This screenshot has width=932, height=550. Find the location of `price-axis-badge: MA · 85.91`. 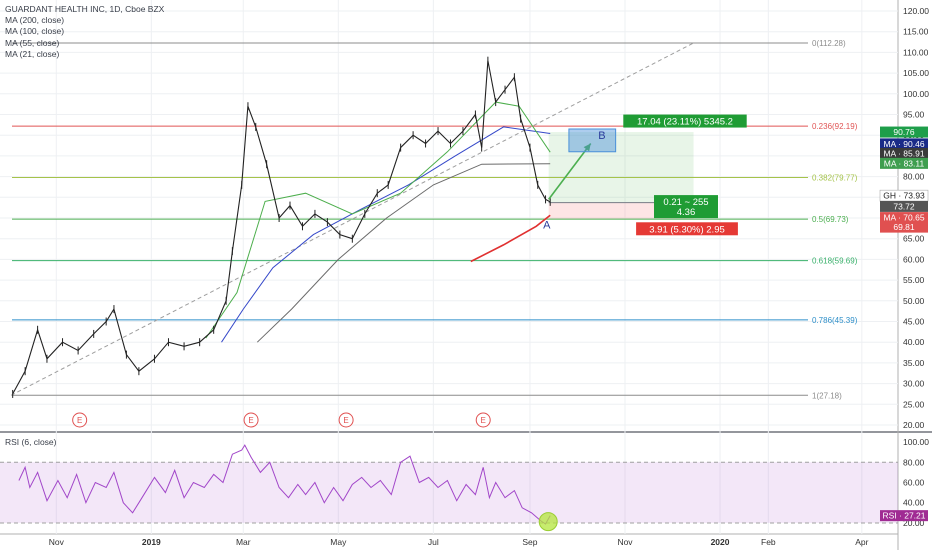

price-axis-badge: MA · 85.91 is located at coordinates (904, 153).